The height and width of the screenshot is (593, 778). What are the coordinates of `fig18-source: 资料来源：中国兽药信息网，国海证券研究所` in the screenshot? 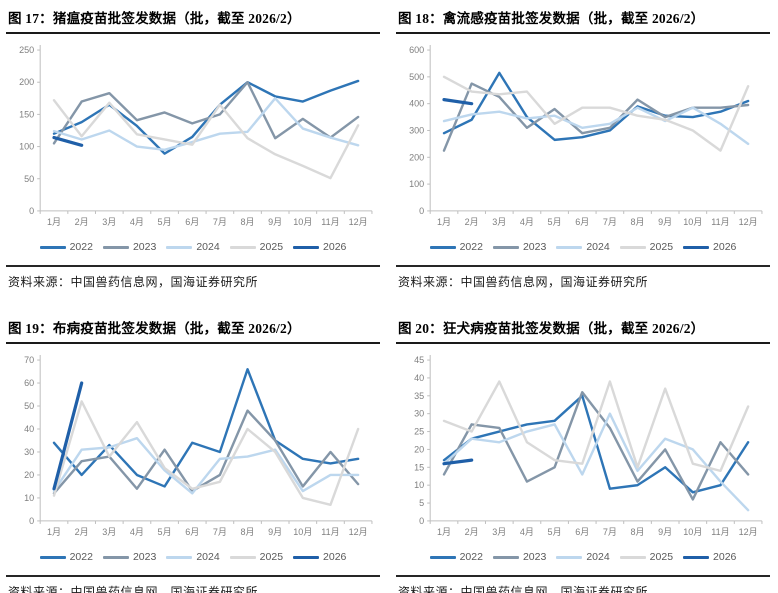 It's located at (583, 277).